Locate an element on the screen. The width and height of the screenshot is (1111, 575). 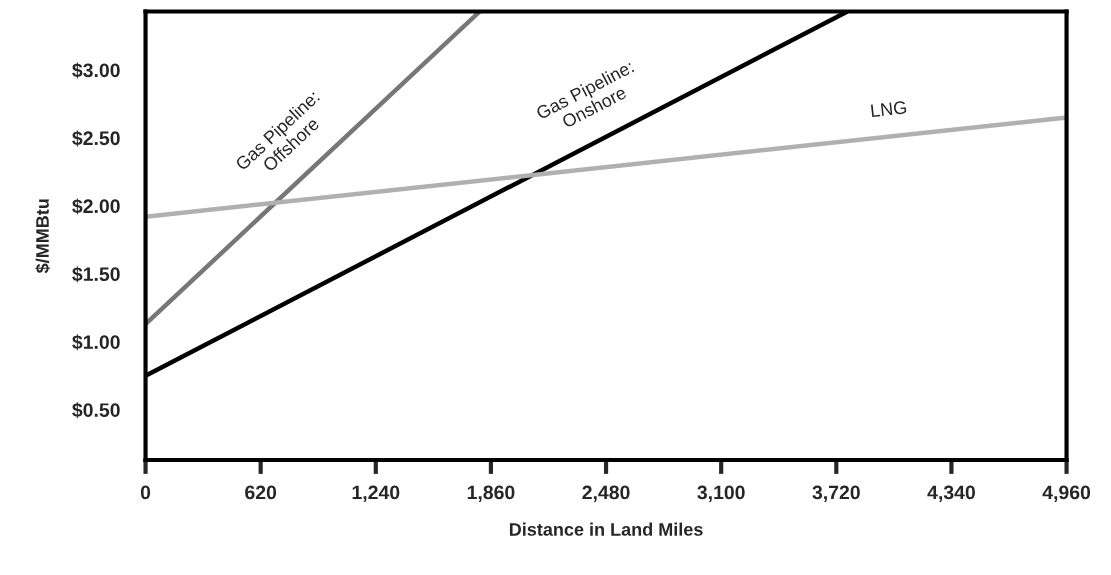
x-tick-label: 2,480 is located at coordinates (606, 494).